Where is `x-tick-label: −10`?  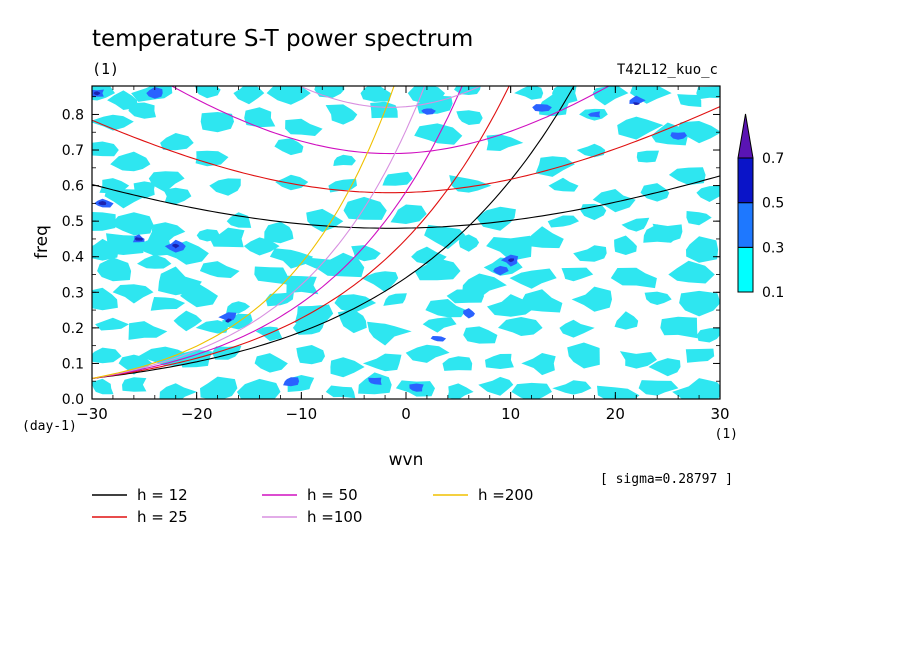 x-tick-label: −10 is located at coordinates (302, 414).